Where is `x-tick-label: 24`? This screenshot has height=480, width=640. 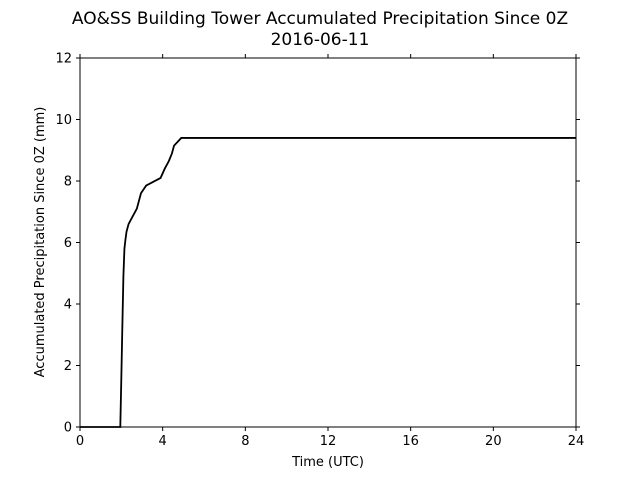
x-tick-label: 24 is located at coordinates (576, 441).